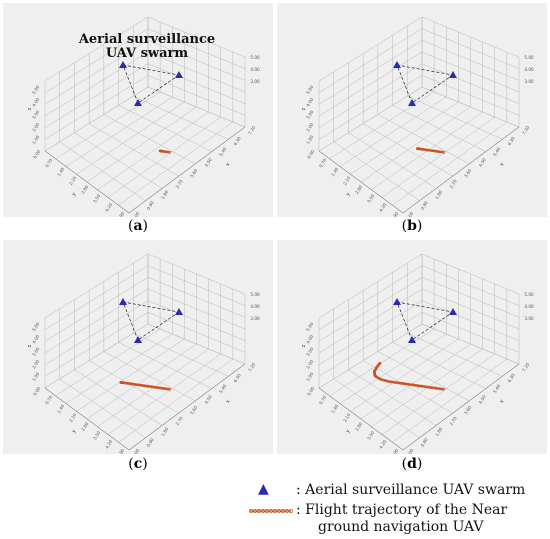 Image resolution: width=550 pixels, height=539 pixels. Describe the element at coordinates (411, 490) in the screenshot. I see `swarm-legend-label: : Aerial surveillance UAV swarm` at that location.